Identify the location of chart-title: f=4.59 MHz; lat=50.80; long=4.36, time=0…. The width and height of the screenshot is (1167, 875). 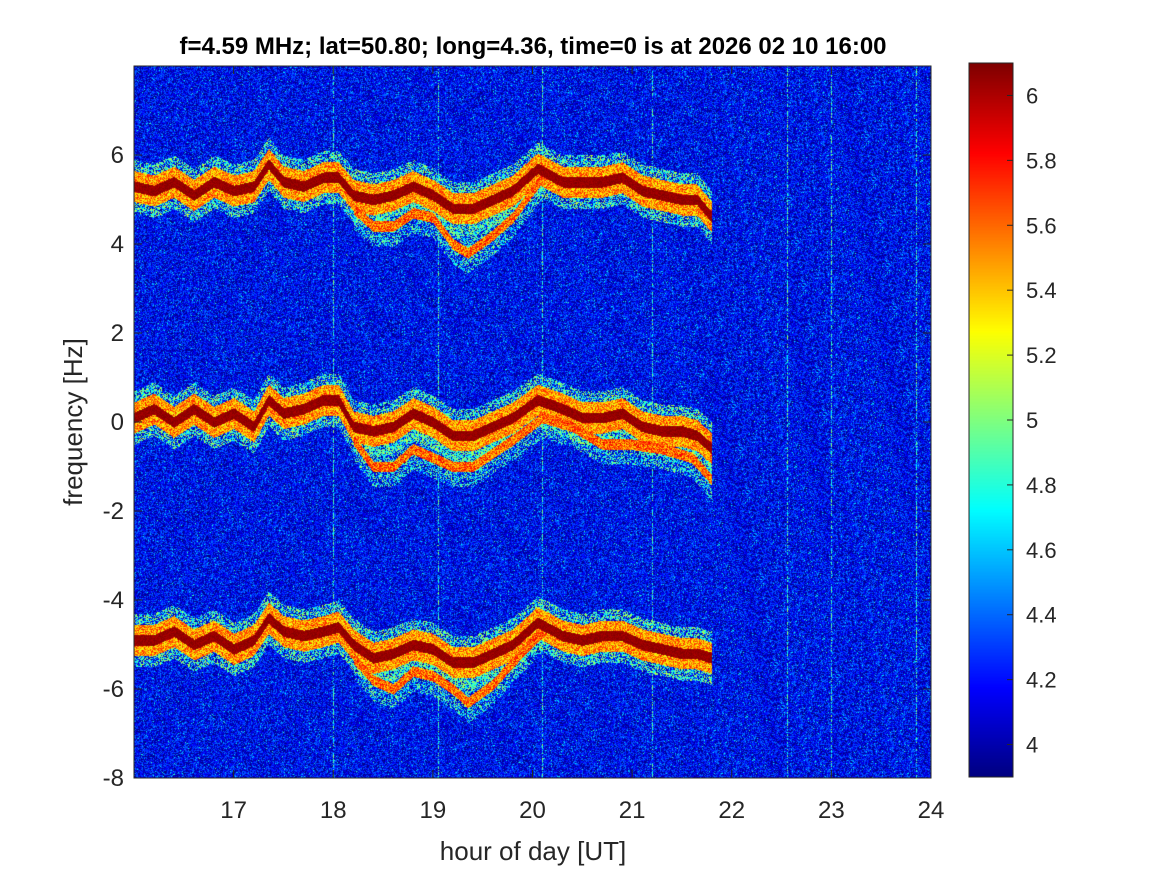
(532, 46).